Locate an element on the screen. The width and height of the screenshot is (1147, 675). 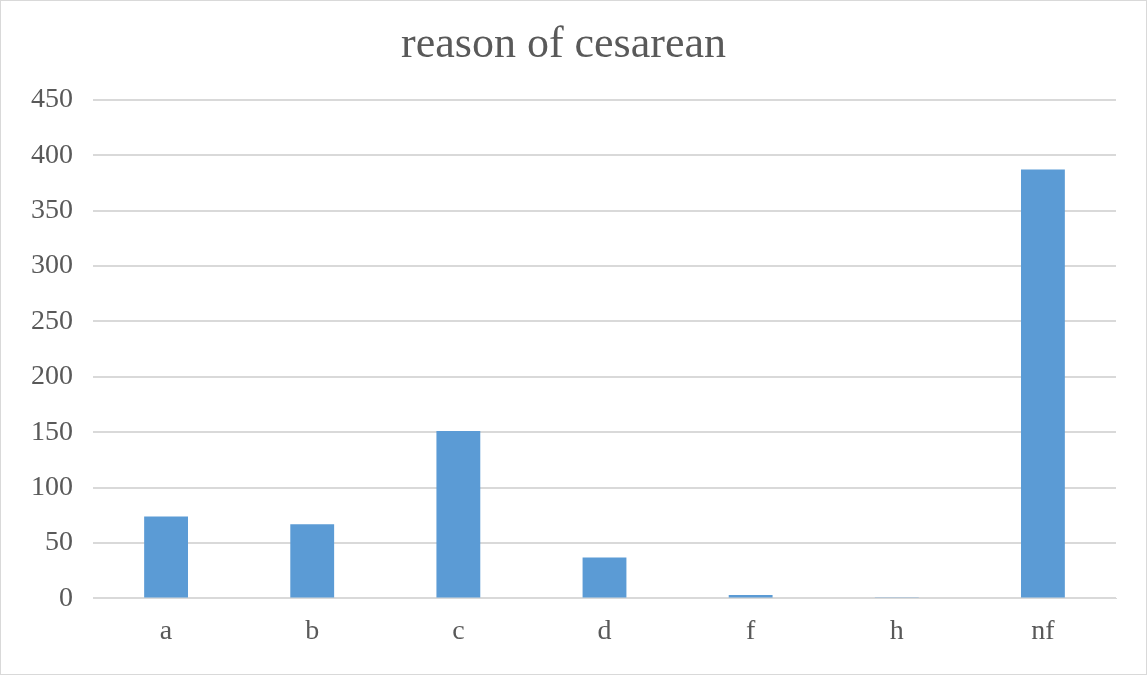
y-tick-label: 100 is located at coordinates (52, 485).